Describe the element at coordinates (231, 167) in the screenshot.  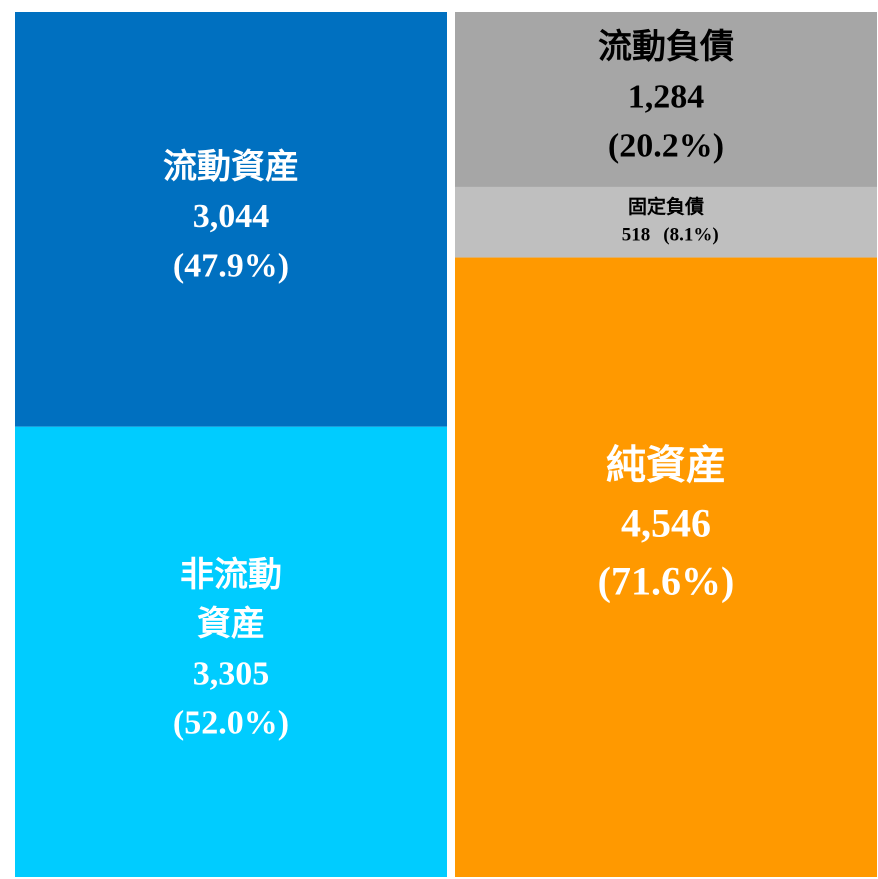
I see `segment-name: 流動資産` at that location.